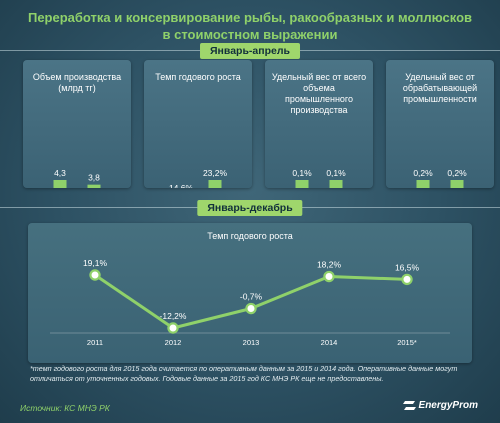 The height and width of the screenshot is (423, 500). What do you see at coordinates (250, 236) in the screenshot?
I see `line-chart-title: Темп годового роста` at bounding box center [250, 236].